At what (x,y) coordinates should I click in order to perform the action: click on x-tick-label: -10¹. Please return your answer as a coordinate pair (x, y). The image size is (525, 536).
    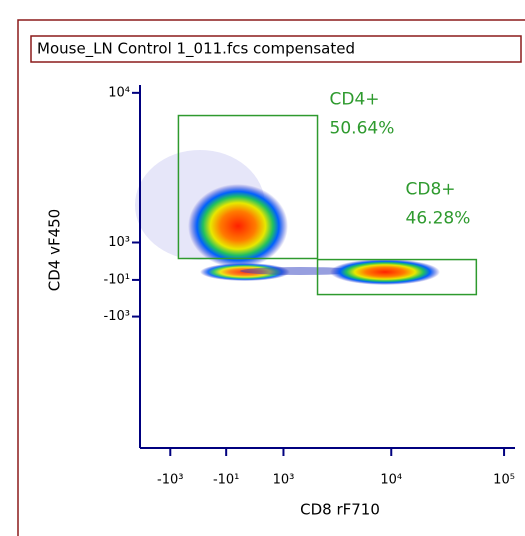
    Looking at the image, I should click on (226, 480).